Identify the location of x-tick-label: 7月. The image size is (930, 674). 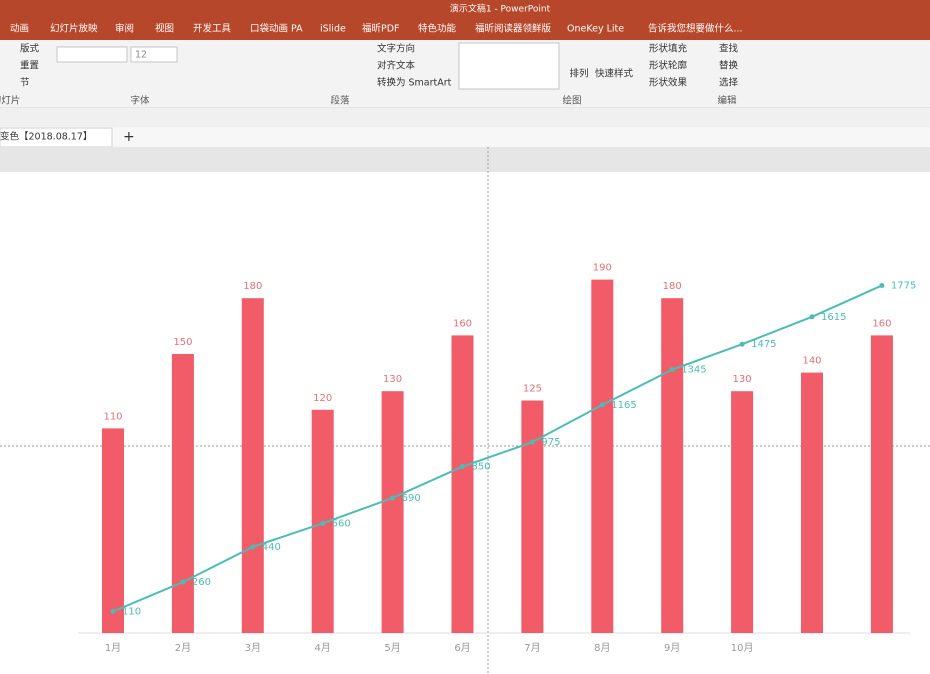
(532, 648).